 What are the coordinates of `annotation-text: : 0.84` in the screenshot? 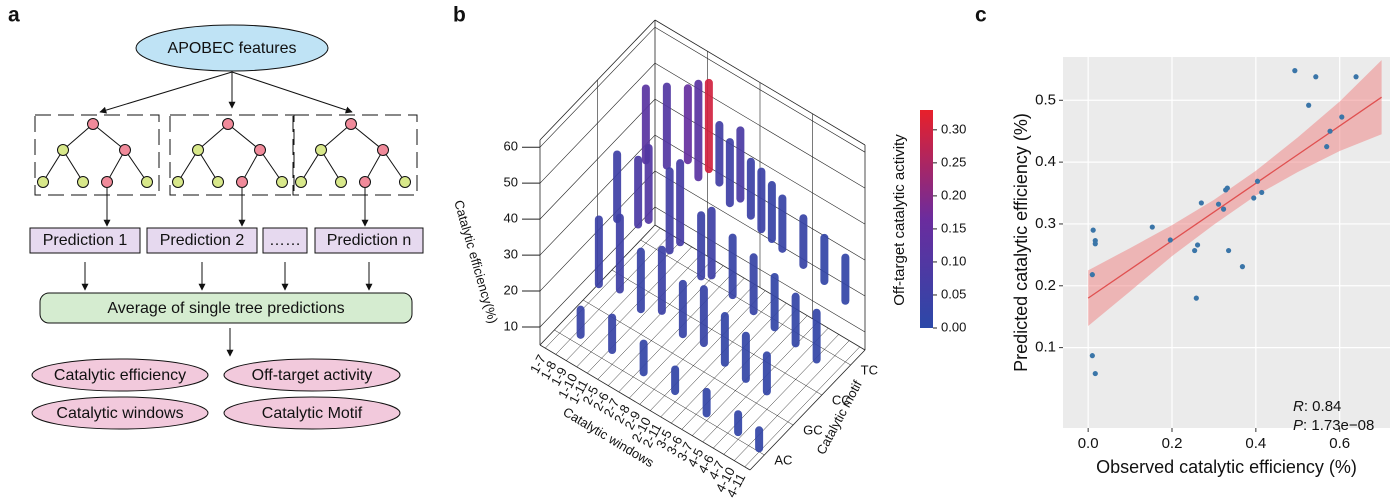 It's located at (1323, 406).